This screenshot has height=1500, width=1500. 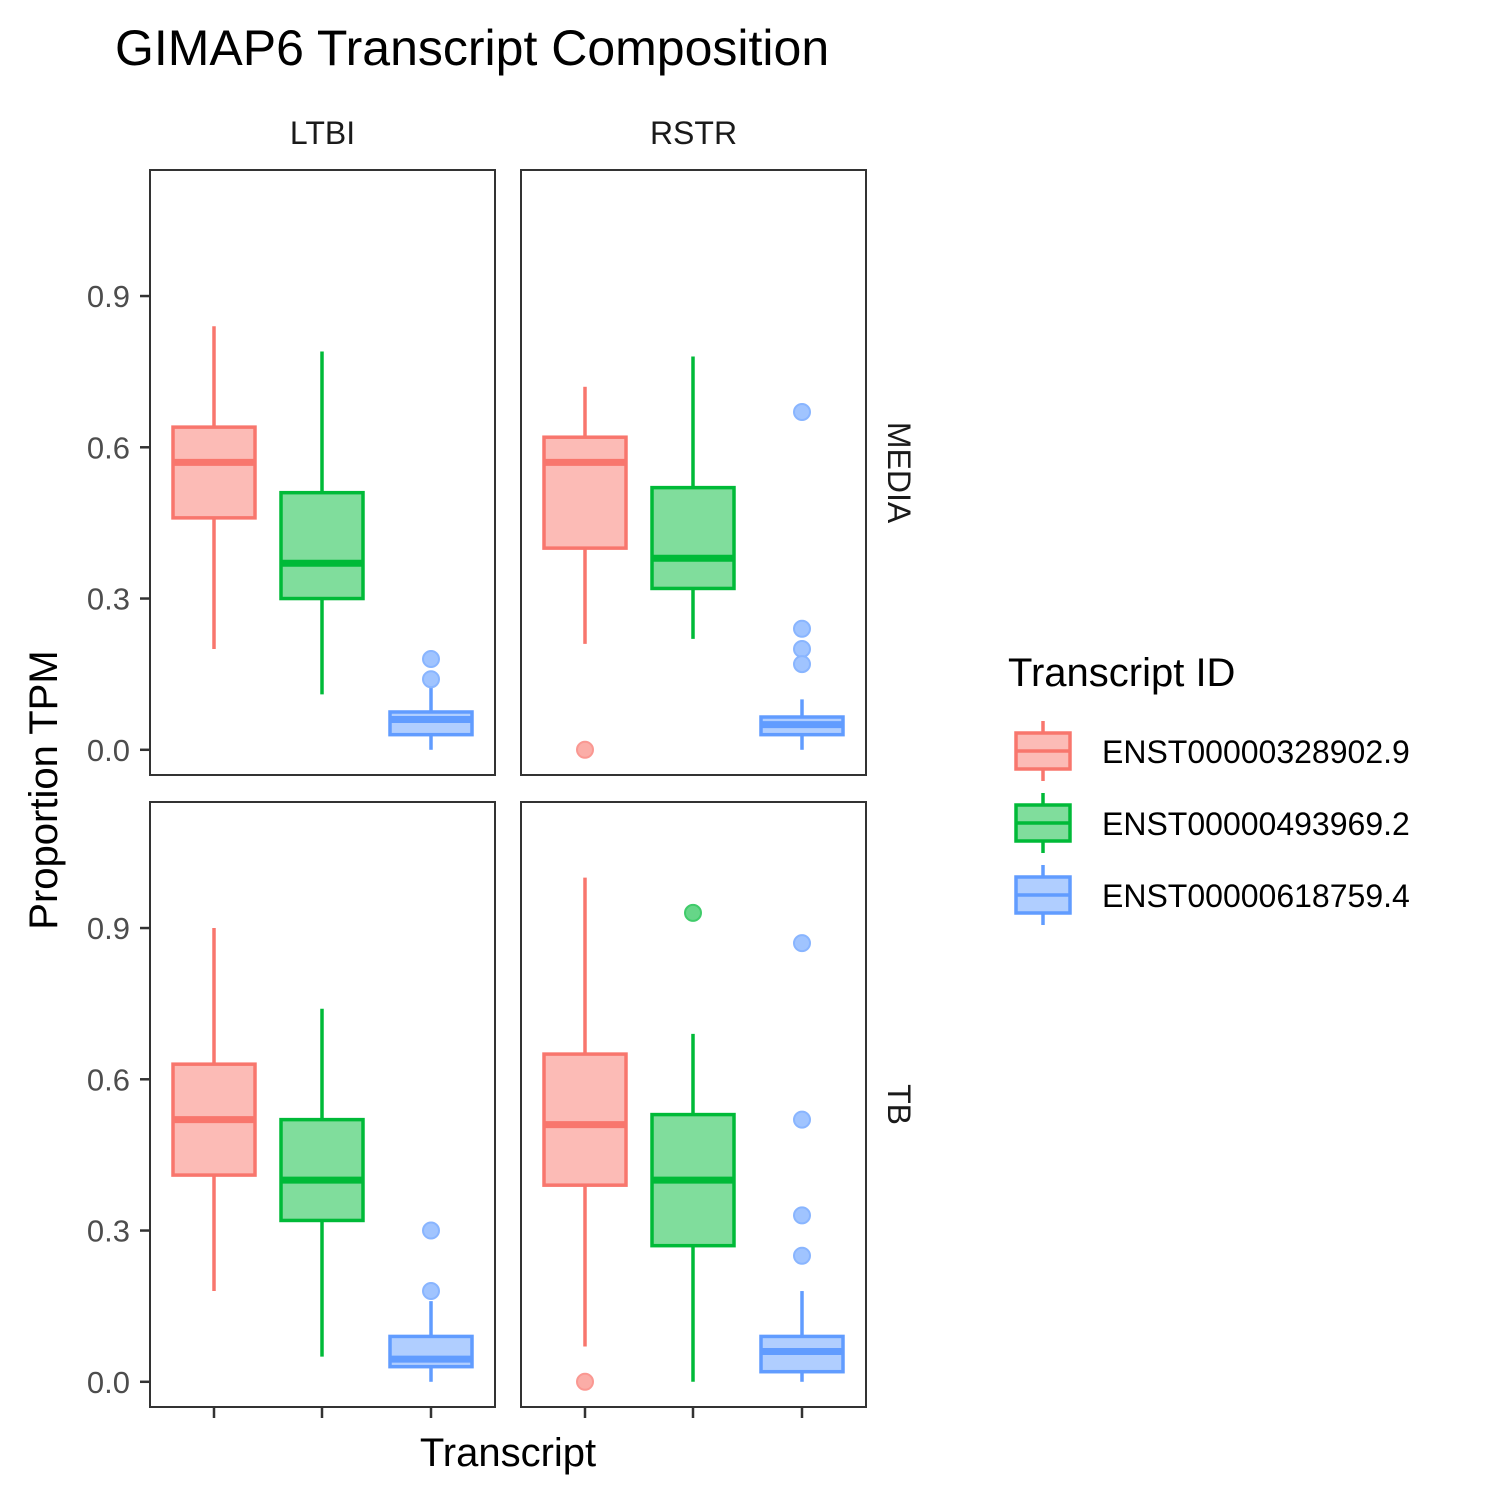 What do you see at coordinates (472, 48) in the screenshot?
I see `chart-title: GIMAP6 Transcript Composition` at bounding box center [472, 48].